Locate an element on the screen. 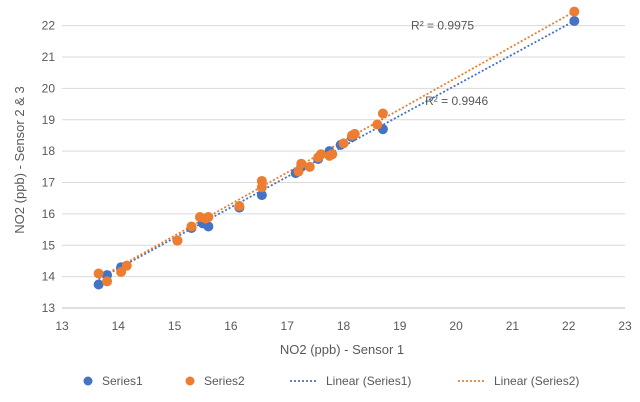 Image resolution: width=640 pixels, height=402 pixels. y-tick-label: 18 is located at coordinates (49, 151).